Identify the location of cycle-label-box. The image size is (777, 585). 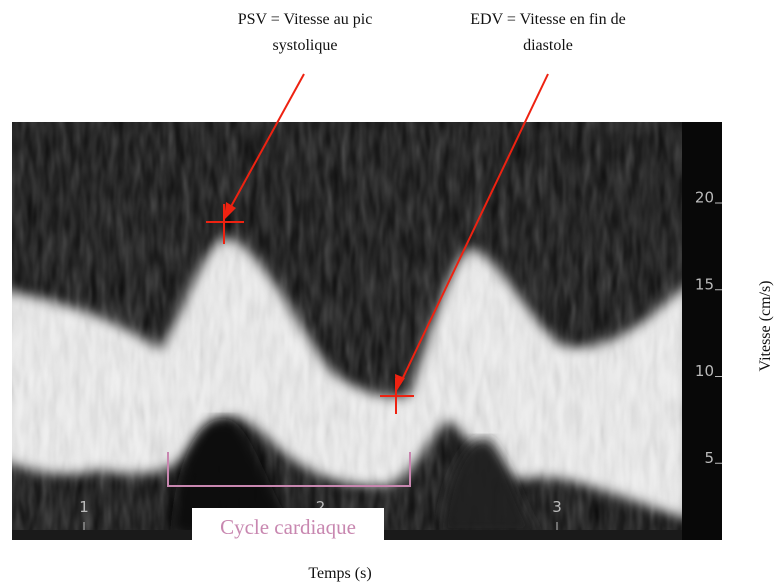
(288, 527).